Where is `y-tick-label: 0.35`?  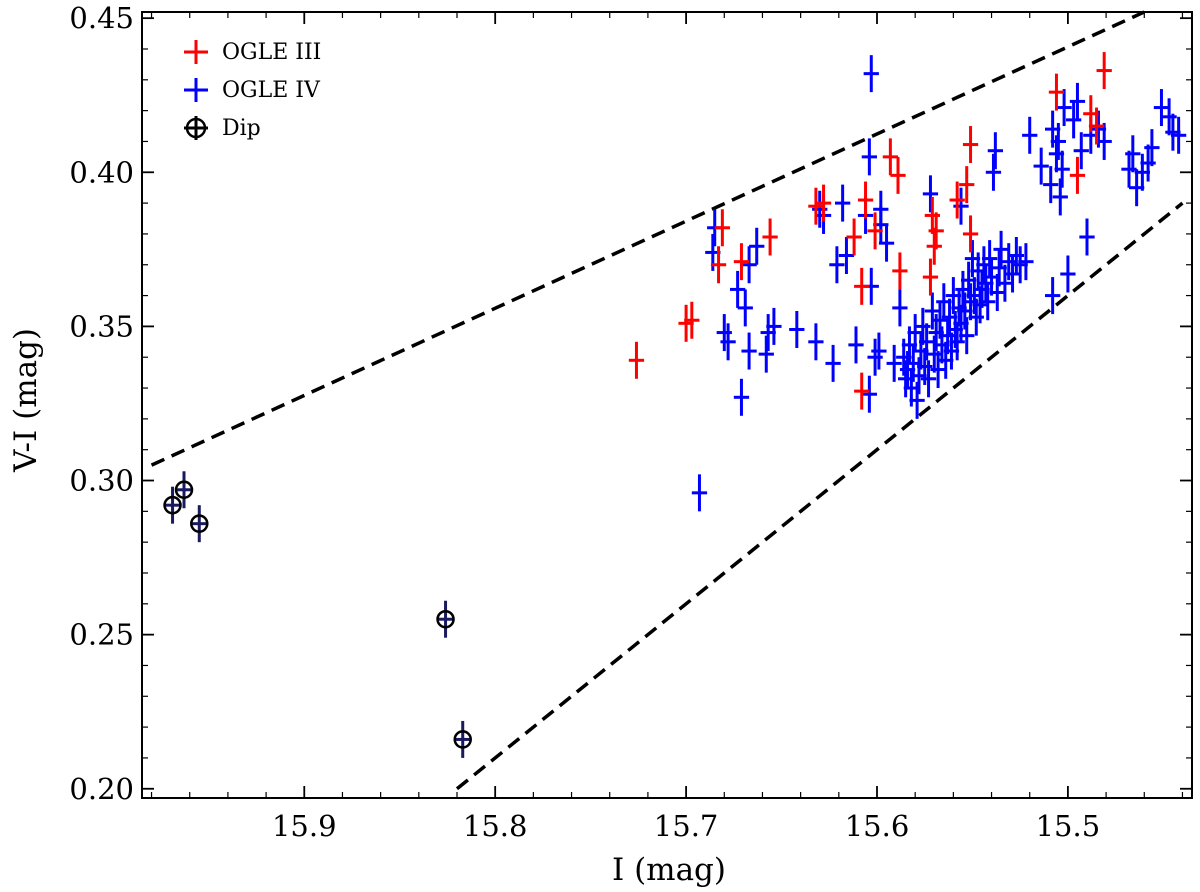 y-tick-label: 0.35 is located at coordinates (101, 326).